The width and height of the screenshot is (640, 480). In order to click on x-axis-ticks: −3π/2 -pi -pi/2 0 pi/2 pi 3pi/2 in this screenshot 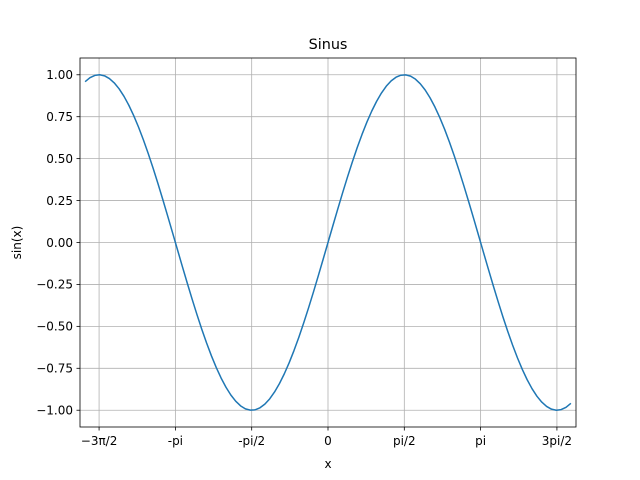, I will do `click(326, 437)`.